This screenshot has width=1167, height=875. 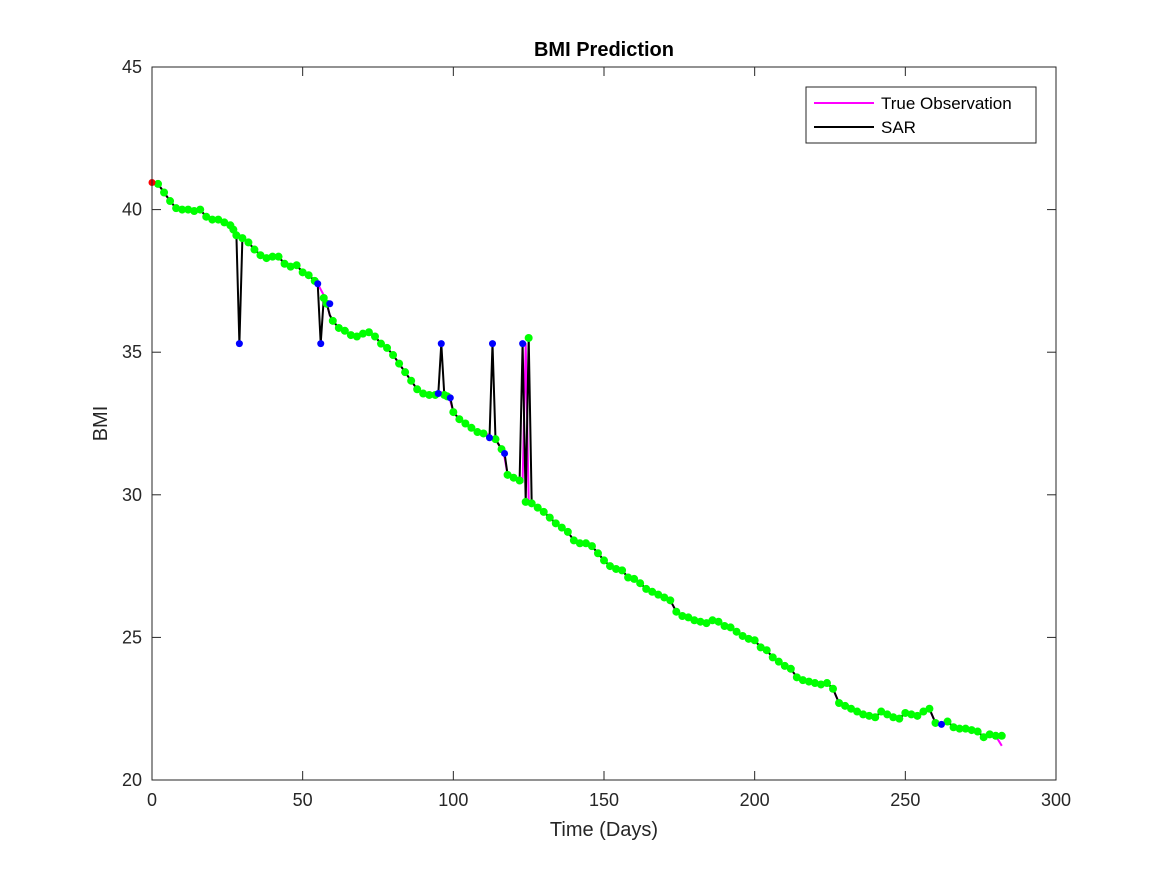 I want to click on legend: True Observation SAR, so click(x=921, y=115).